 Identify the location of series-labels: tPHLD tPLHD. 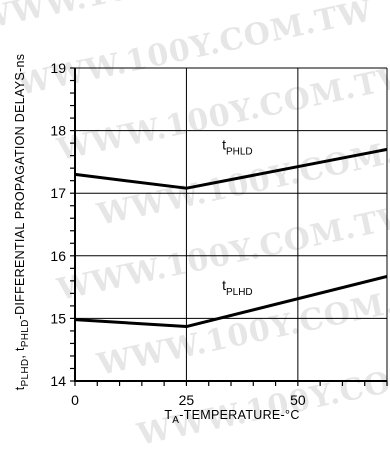
(237, 217).